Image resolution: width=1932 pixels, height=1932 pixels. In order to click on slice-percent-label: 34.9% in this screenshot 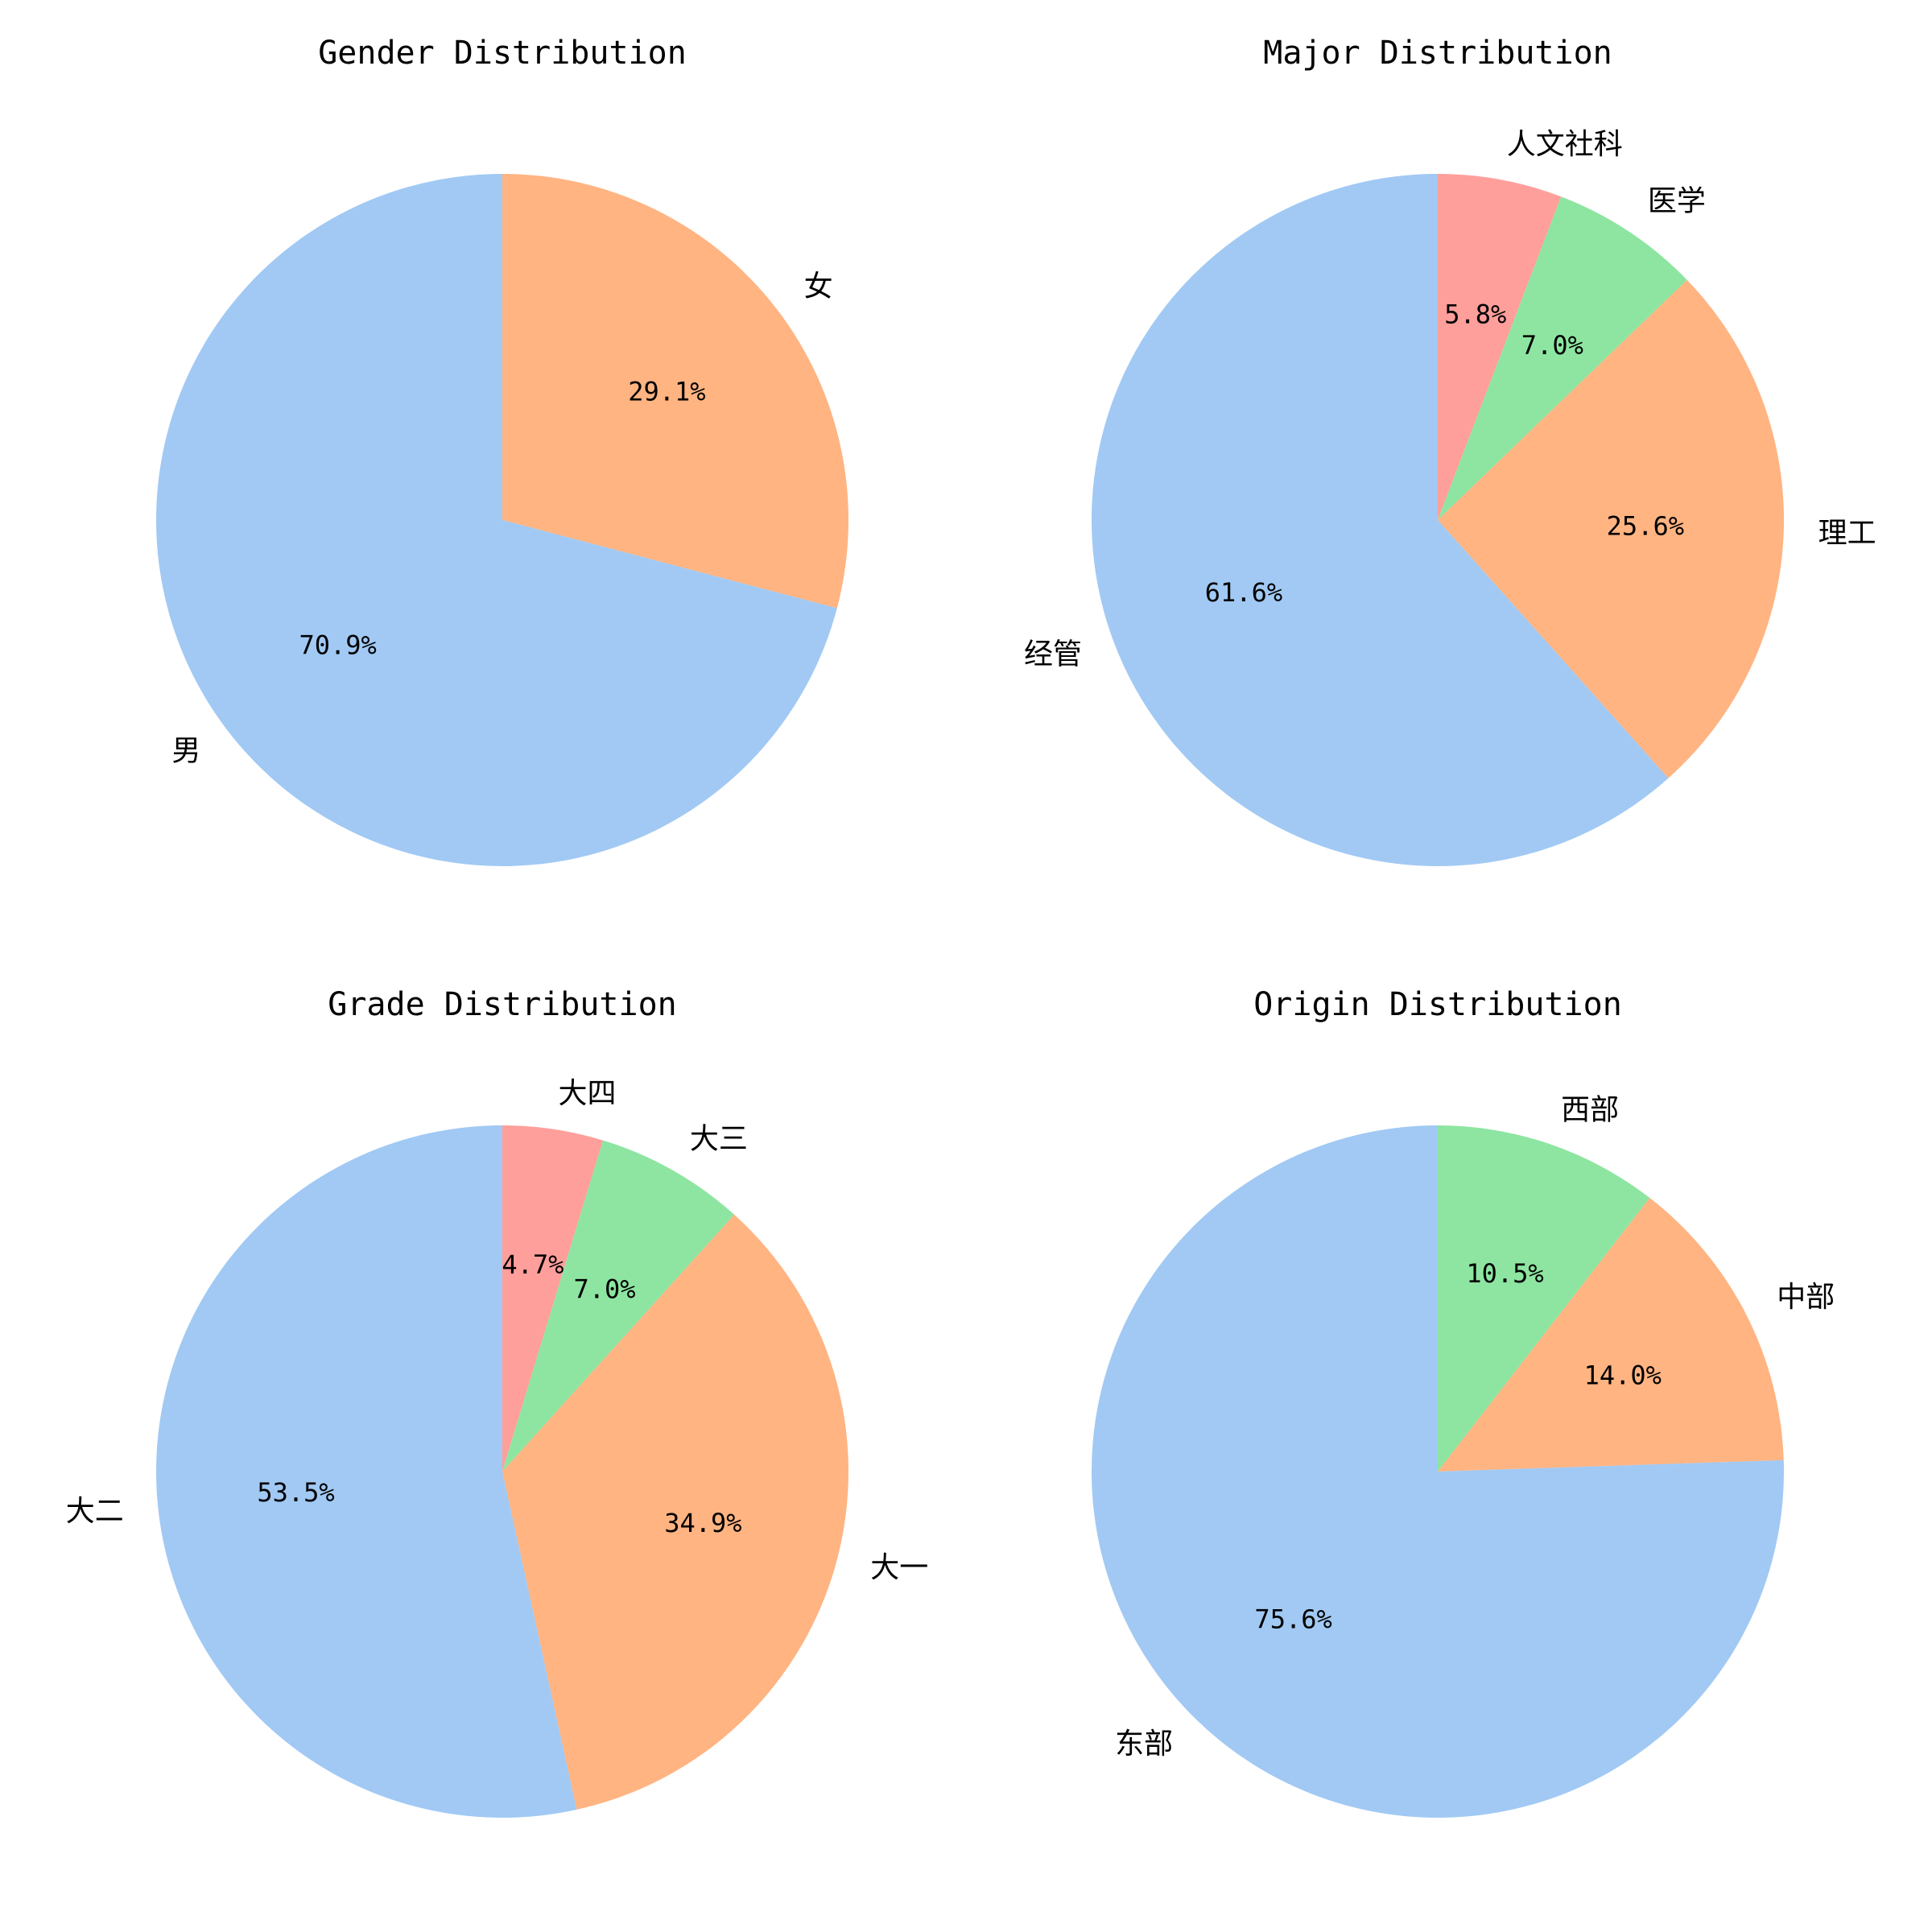, I will do `click(702, 1523)`.